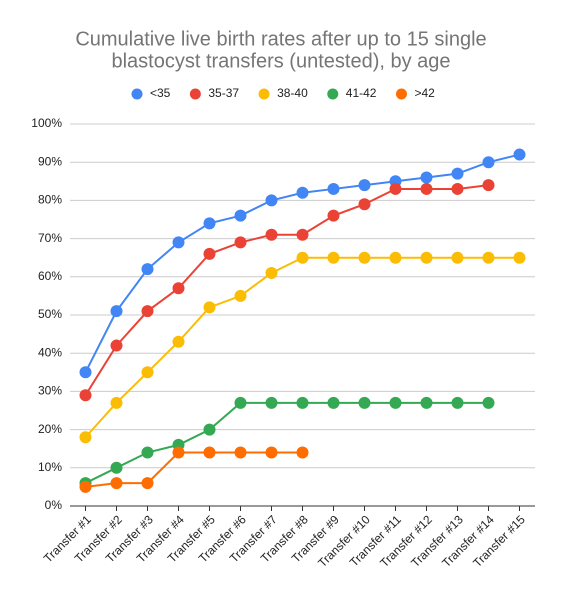 Image resolution: width=563 pixels, height=600 pixels. What do you see at coordinates (50, 314) in the screenshot?
I see `y-tick-label: 50%` at bounding box center [50, 314].